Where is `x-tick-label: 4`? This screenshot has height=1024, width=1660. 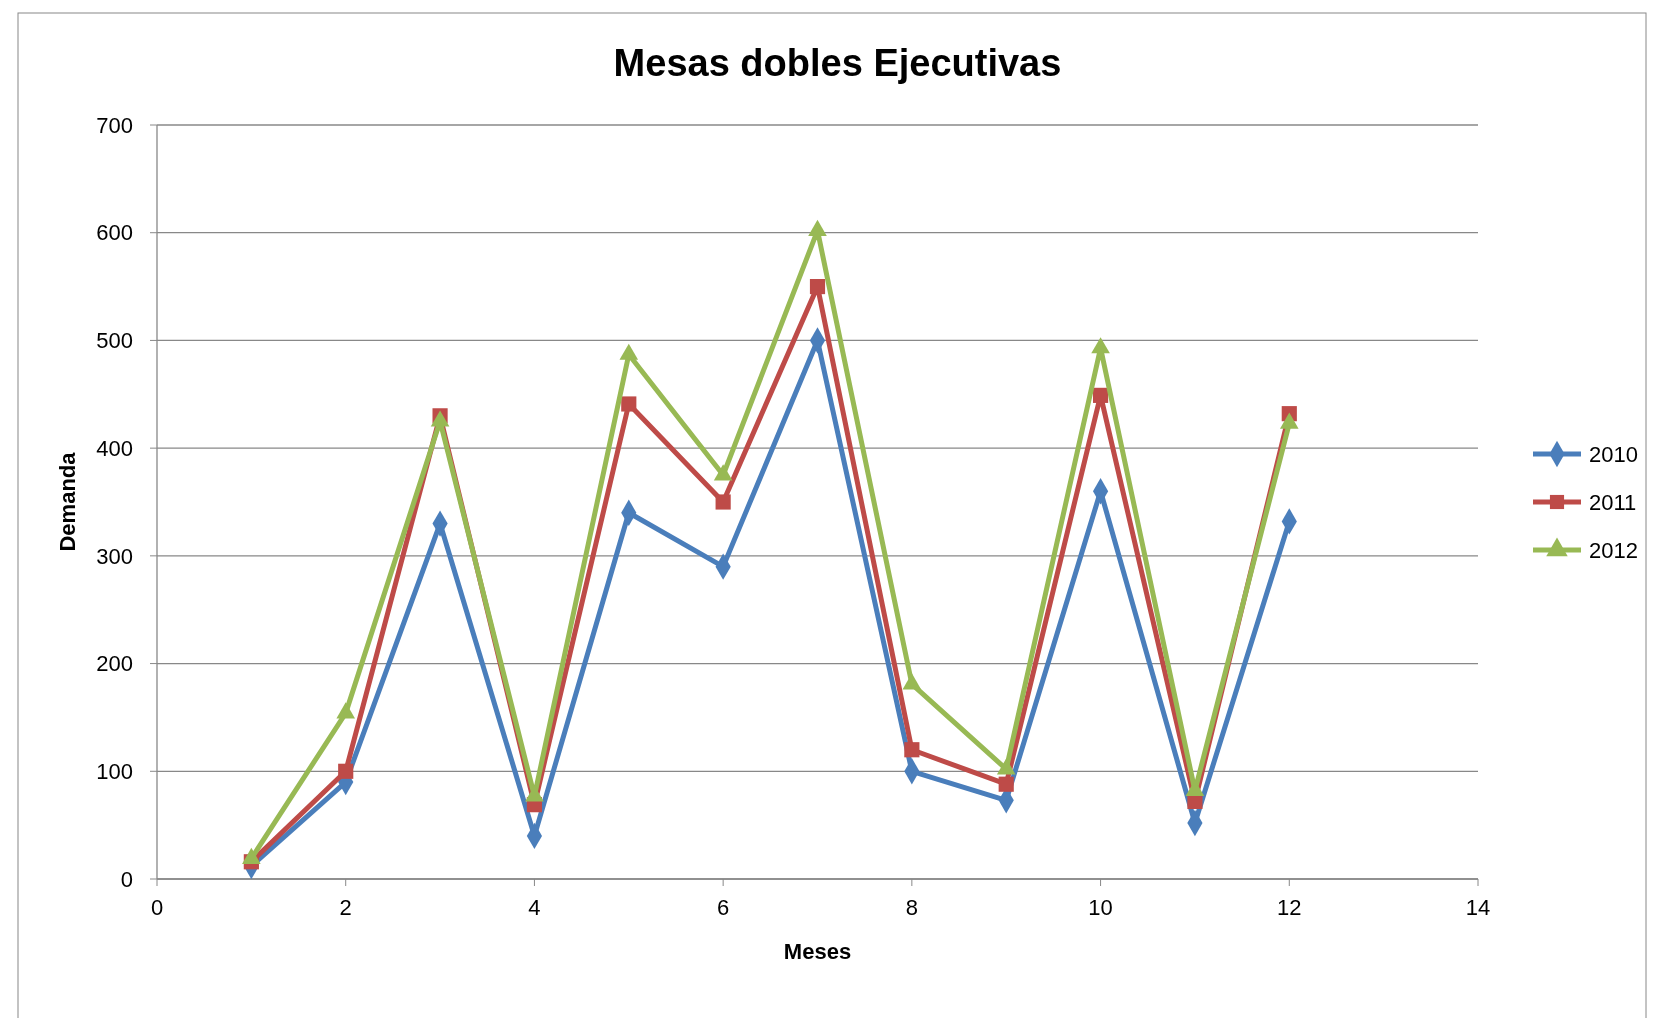 x-tick-label: 4 is located at coordinates (534, 907).